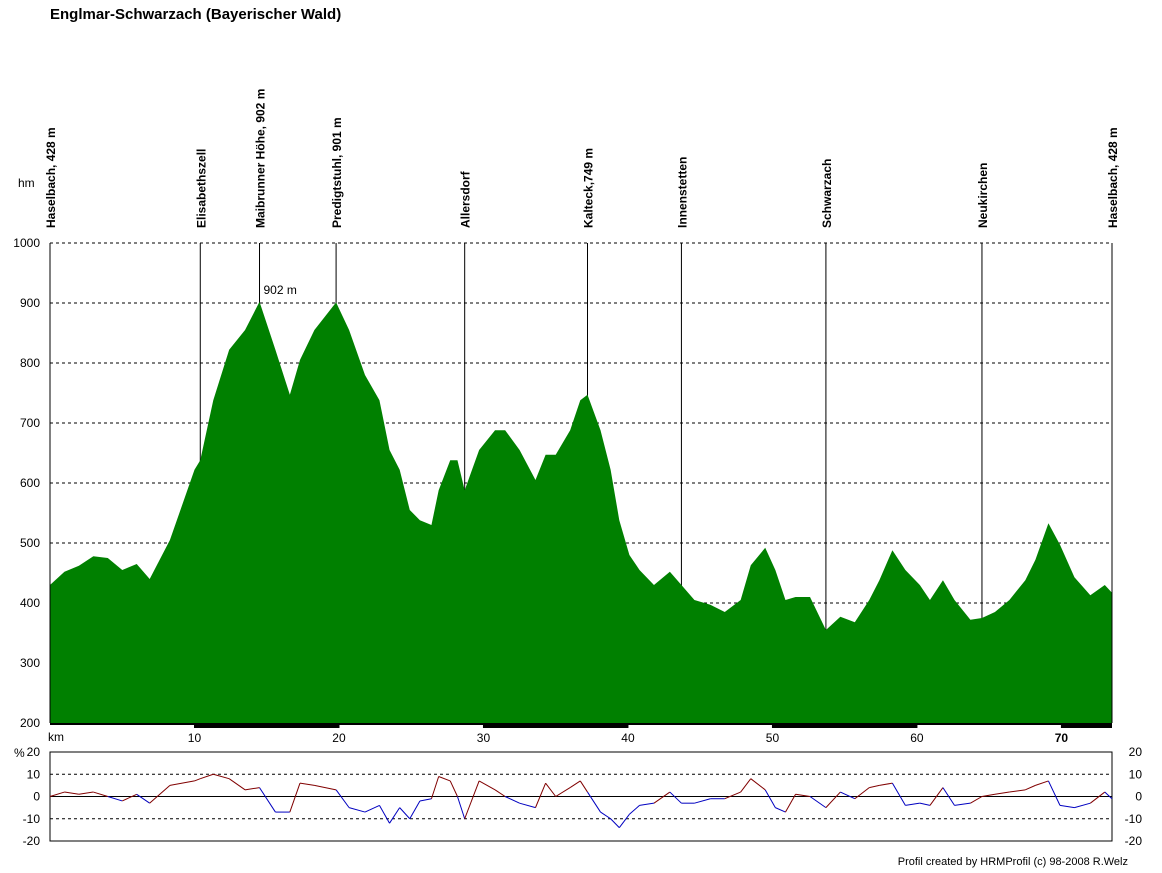  What do you see at coordinates (26, 183) in the screenshot?
I see `y-axis-label: hm` at bounding box center [26, 183].